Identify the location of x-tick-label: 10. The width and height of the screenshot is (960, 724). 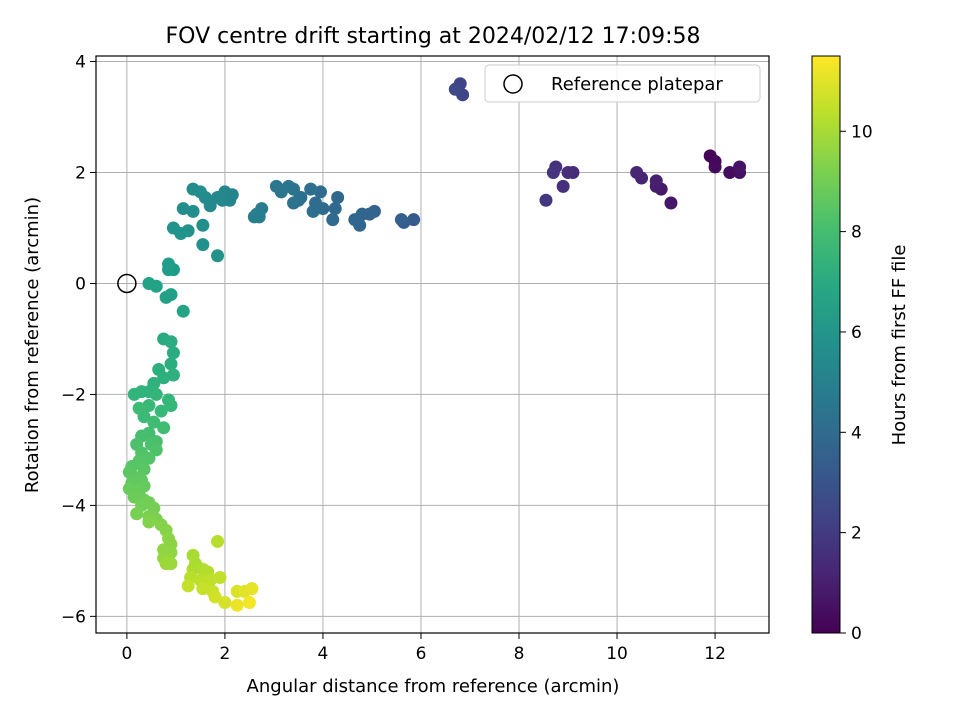
(617, 654).